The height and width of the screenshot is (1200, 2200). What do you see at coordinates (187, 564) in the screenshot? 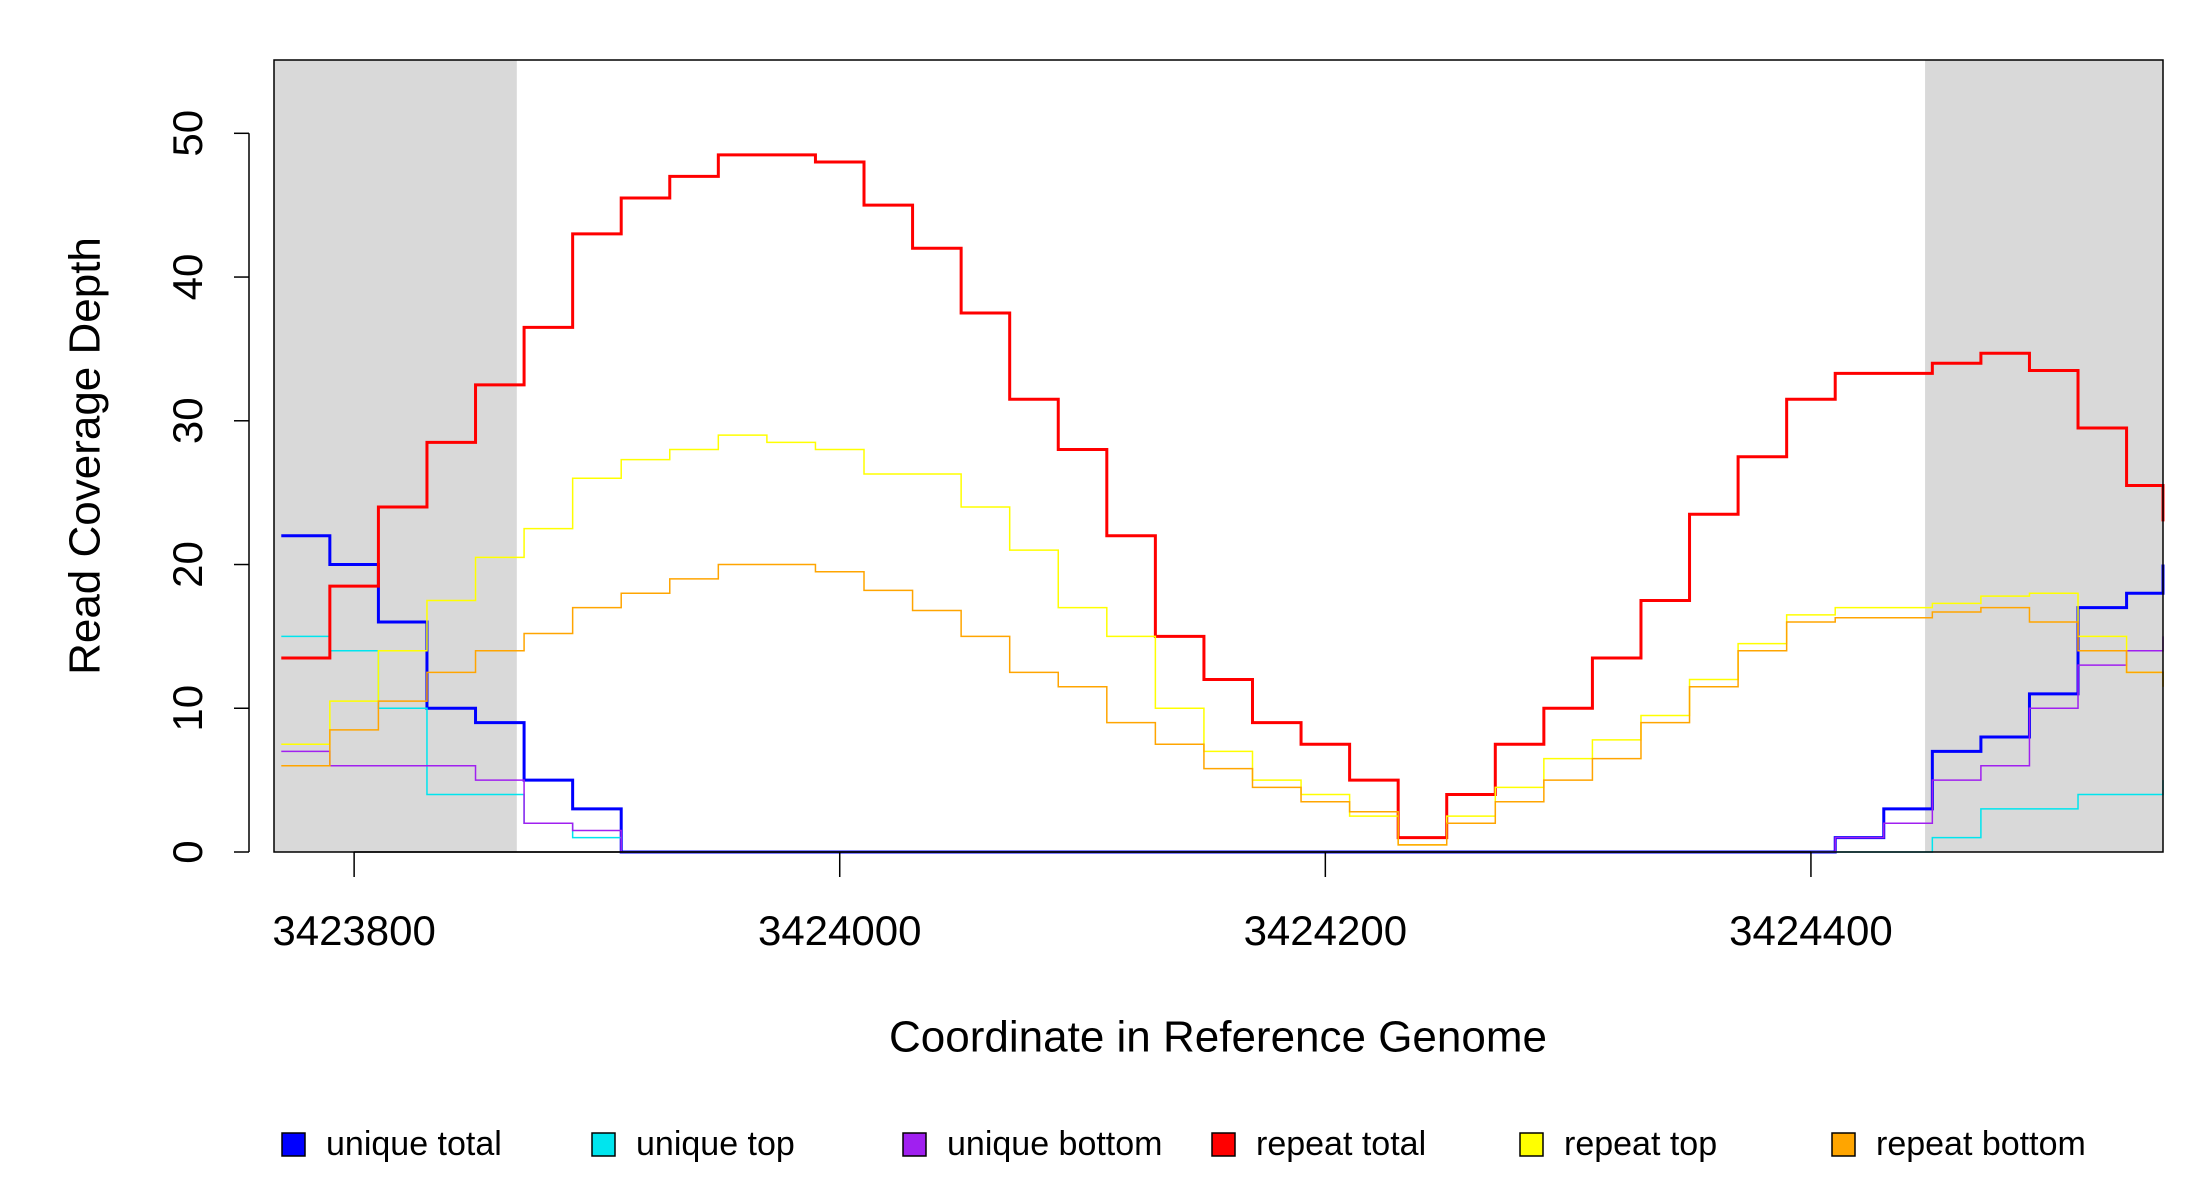
I see `y-tick-label: 20` at bounding box center [187, 564].